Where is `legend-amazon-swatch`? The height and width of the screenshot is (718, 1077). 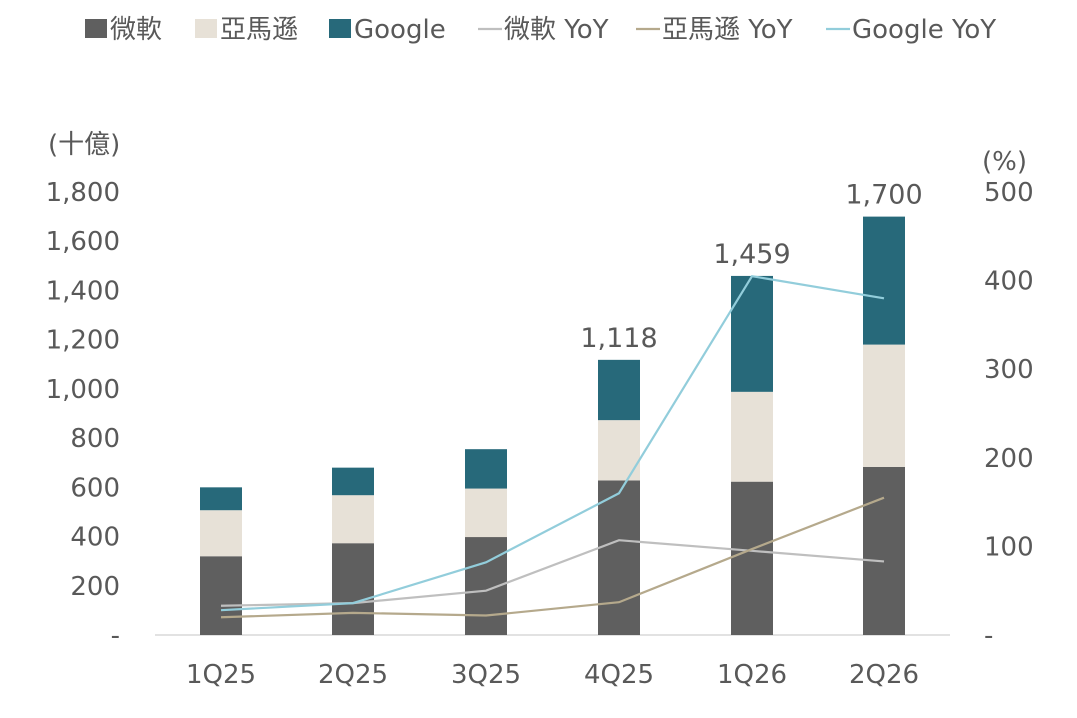
legend-amazon-swatch is located at coordinates (206, 28).